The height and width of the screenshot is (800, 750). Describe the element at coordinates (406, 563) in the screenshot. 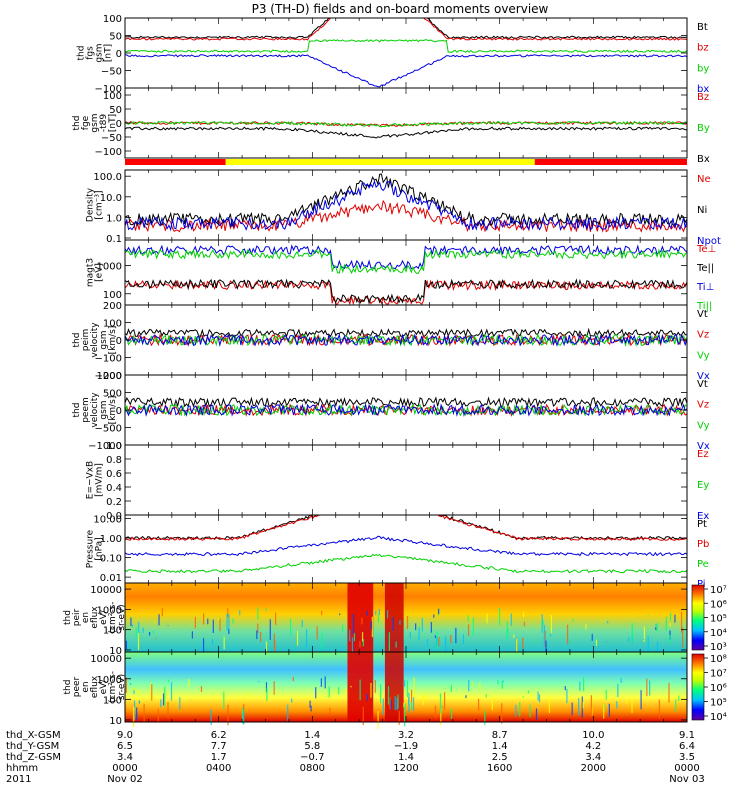

I see `series-pe-line` at that location.